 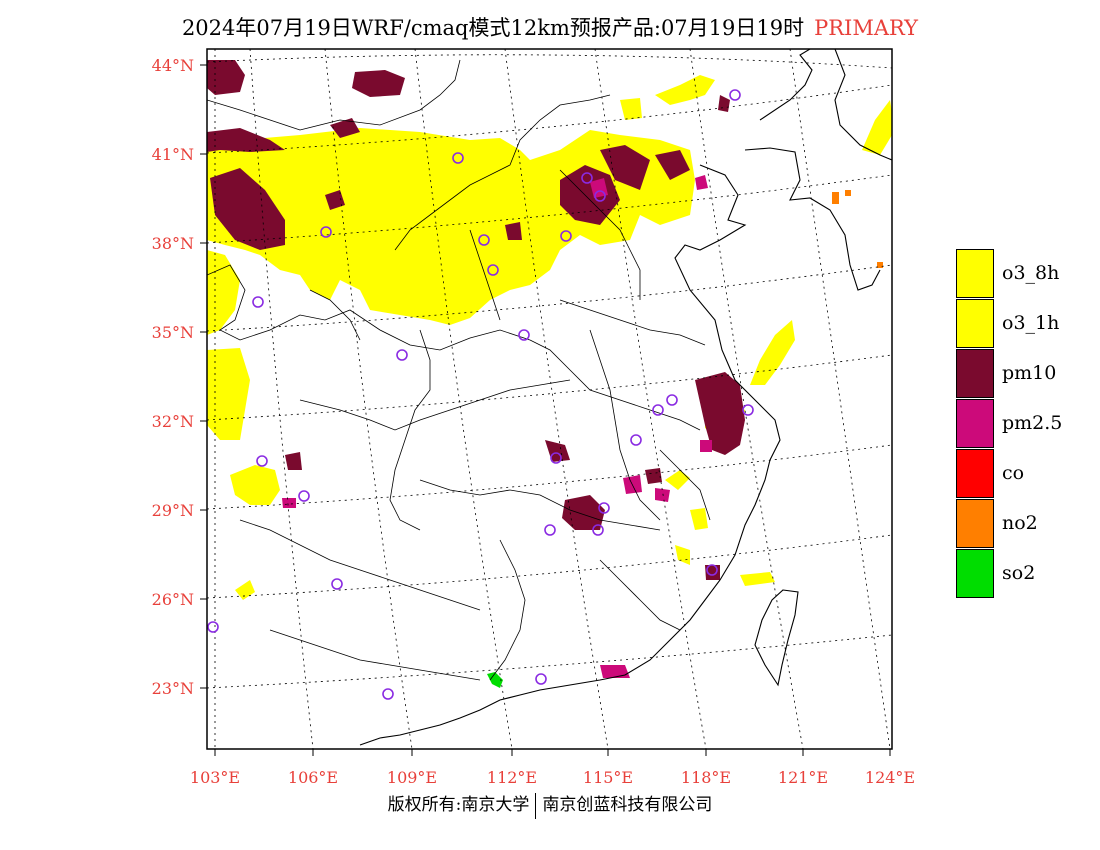 I want to click on lon-label-118e: 118°E, so click(x=706, y=777).